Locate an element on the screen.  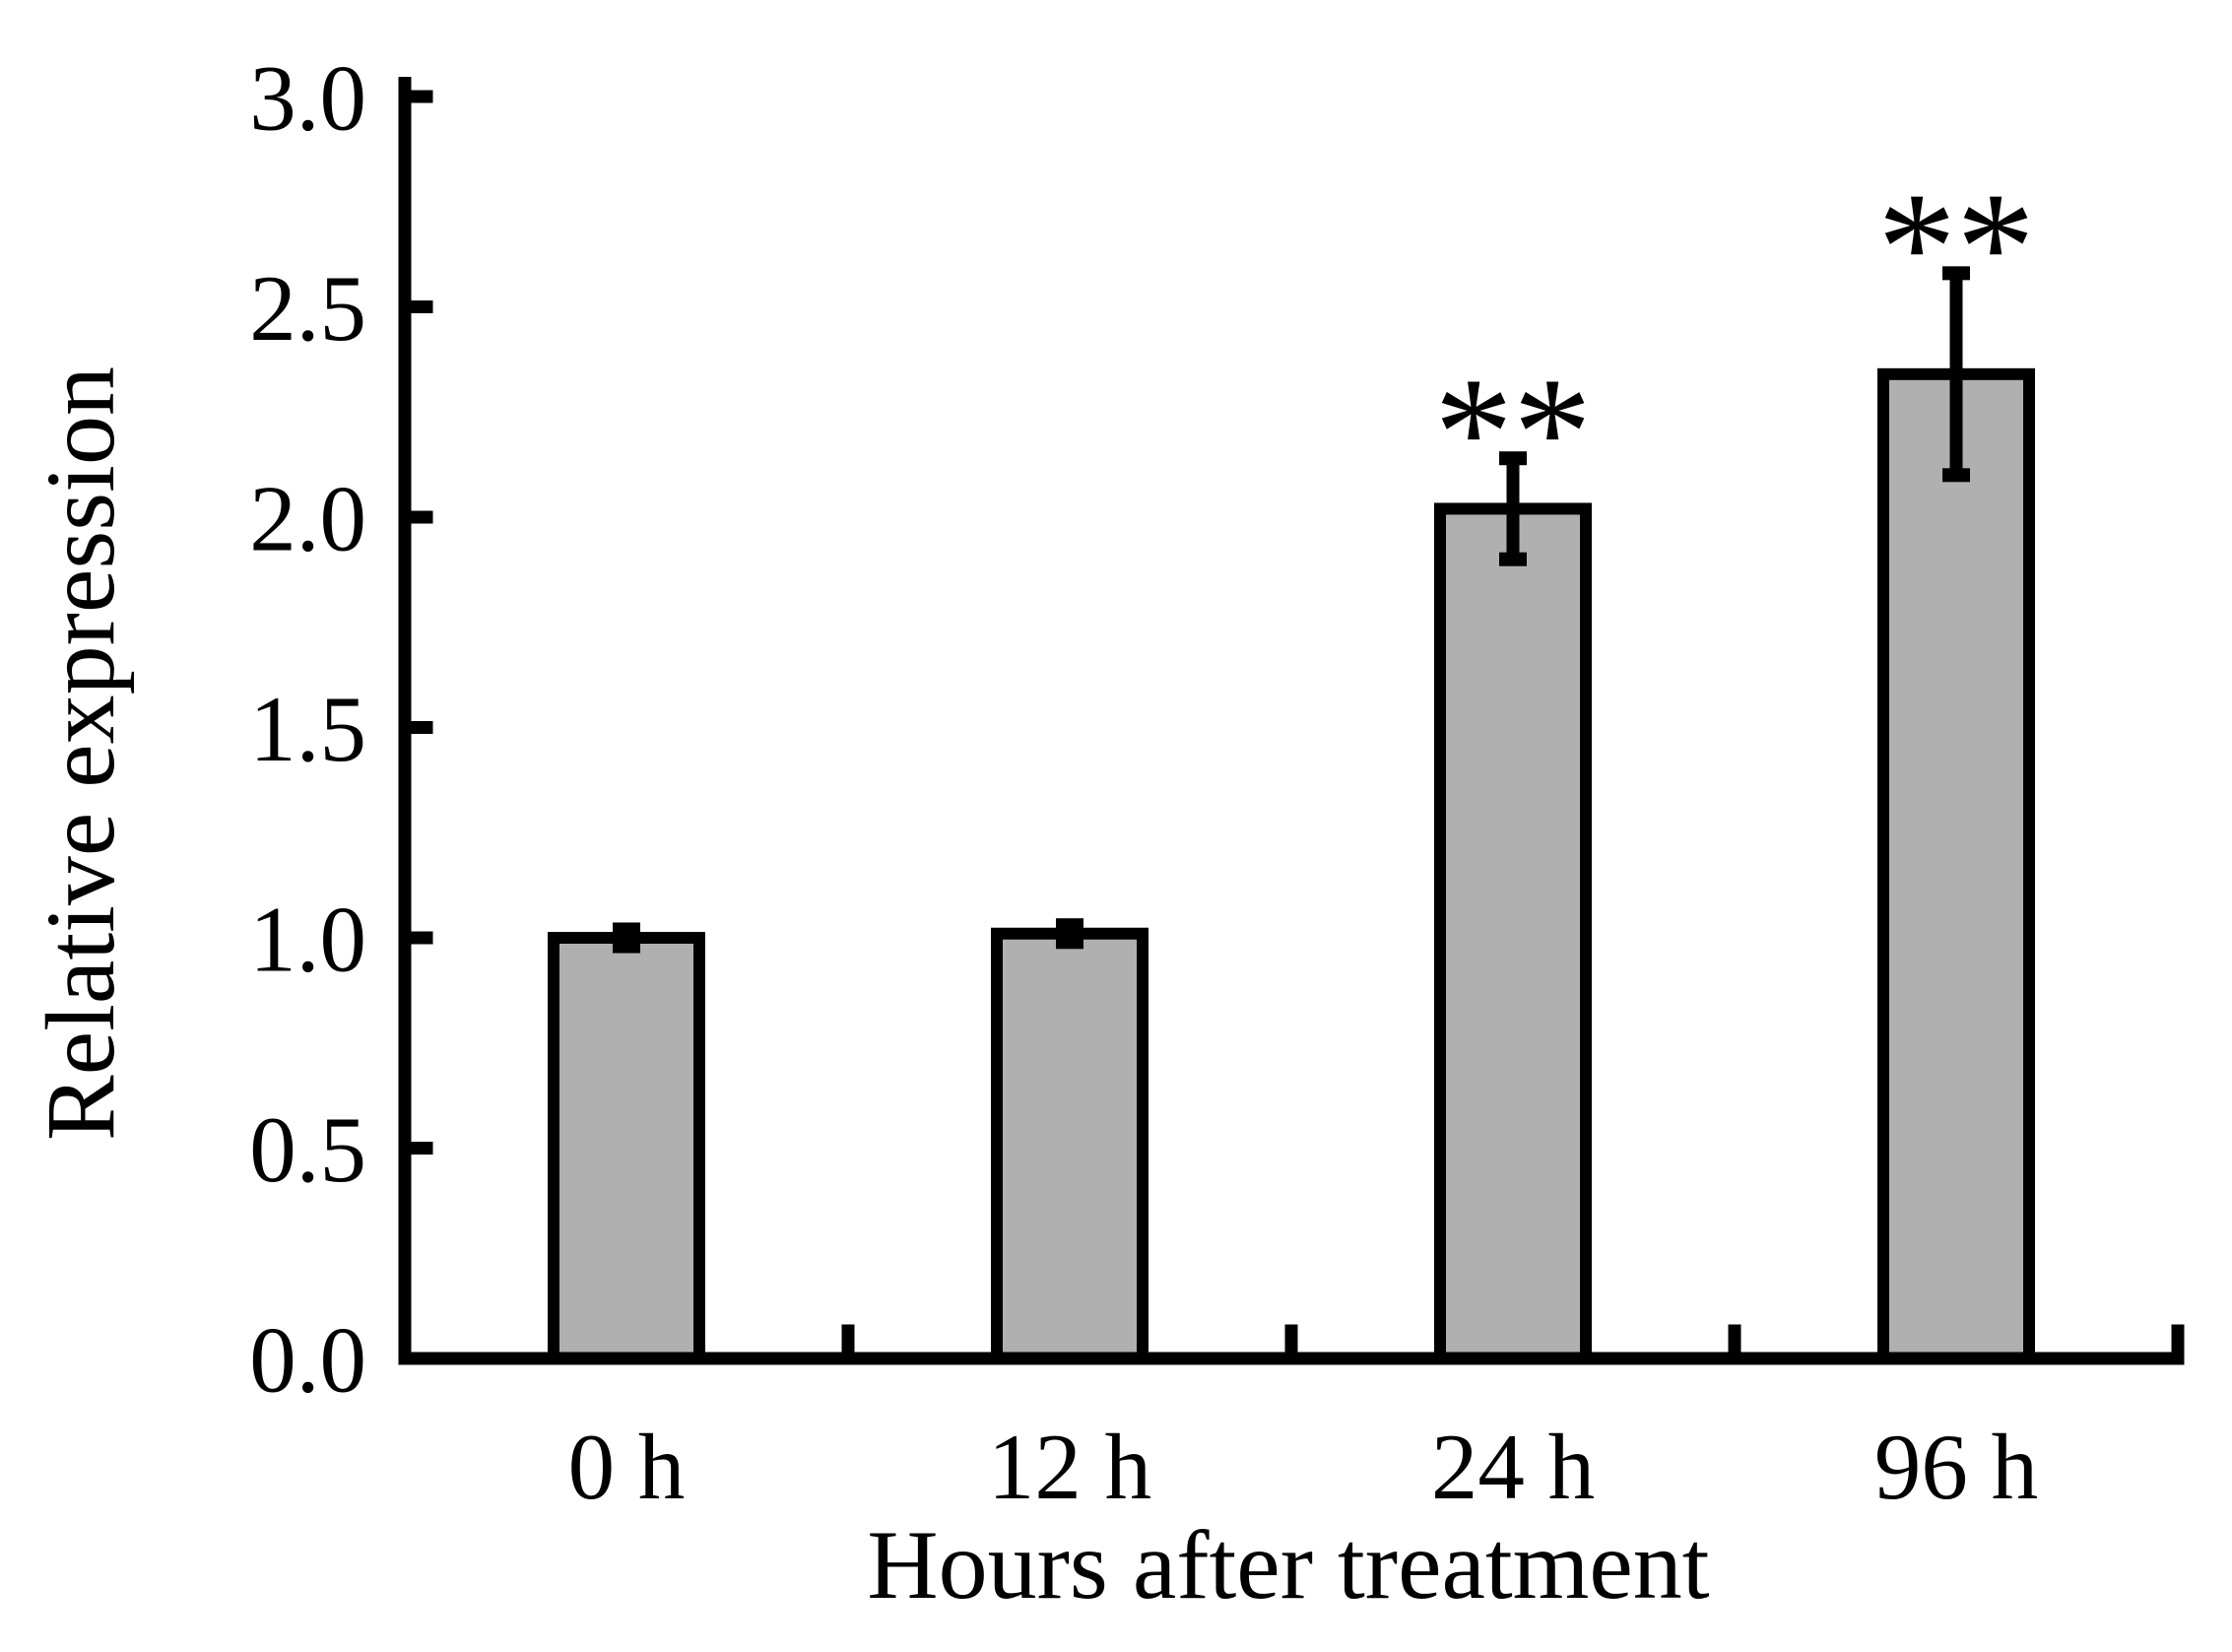
bar-12h is located at coordinates (1070, 1145).